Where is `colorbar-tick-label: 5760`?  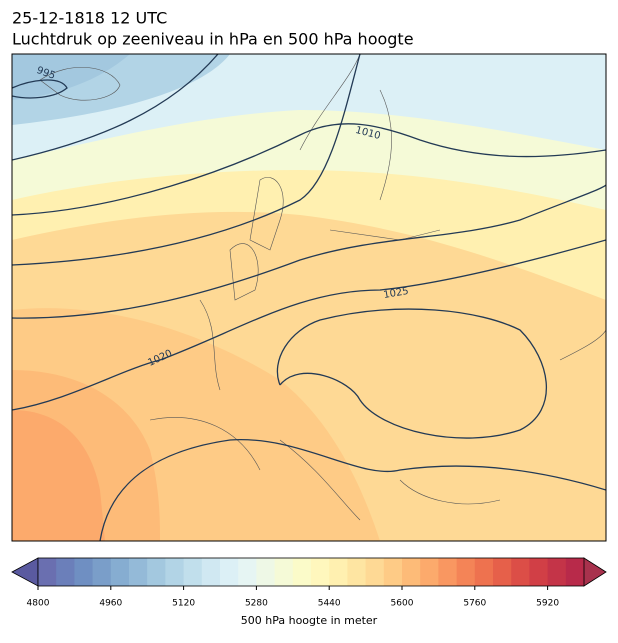
colorbar-tick-label: 5760 is located at coordinates (474, 604).